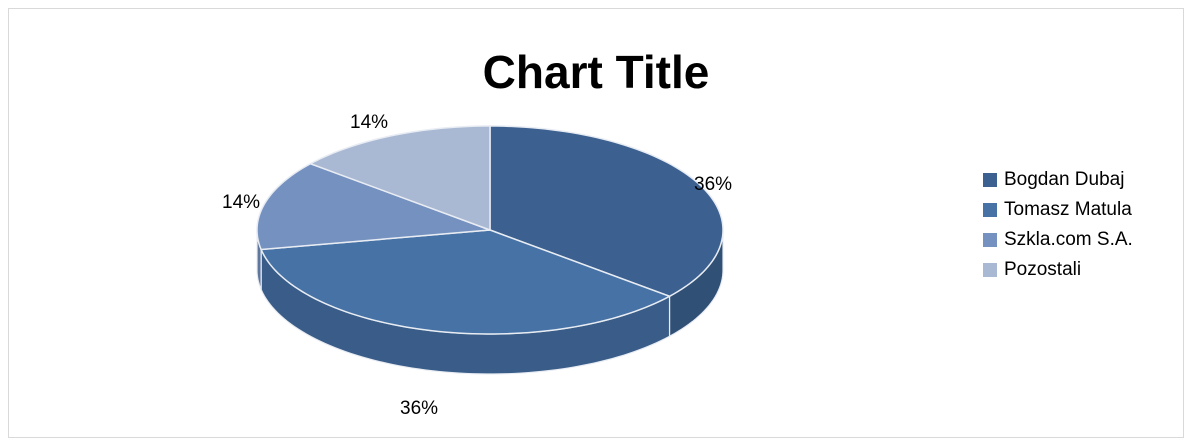 Image resolution: width=1192 pixels, height=446 pixels. What do you see at coordinates (1043, 269) in the screenshot?
I see `legend-label: Pozostali` at bounding box center [1043, 269].